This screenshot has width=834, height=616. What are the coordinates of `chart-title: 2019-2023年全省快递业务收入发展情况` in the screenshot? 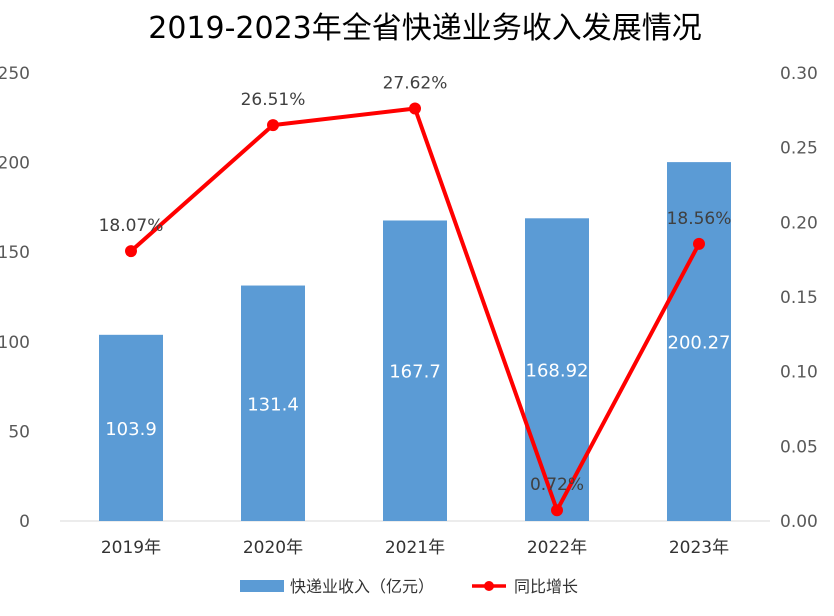 It's located at (425, 28).